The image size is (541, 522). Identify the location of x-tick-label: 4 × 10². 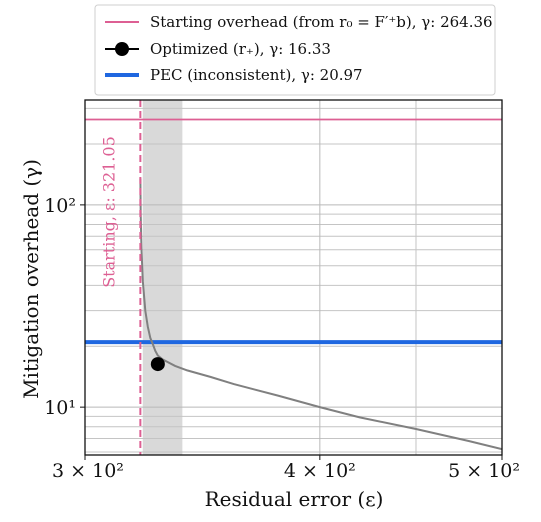
(320, 471).